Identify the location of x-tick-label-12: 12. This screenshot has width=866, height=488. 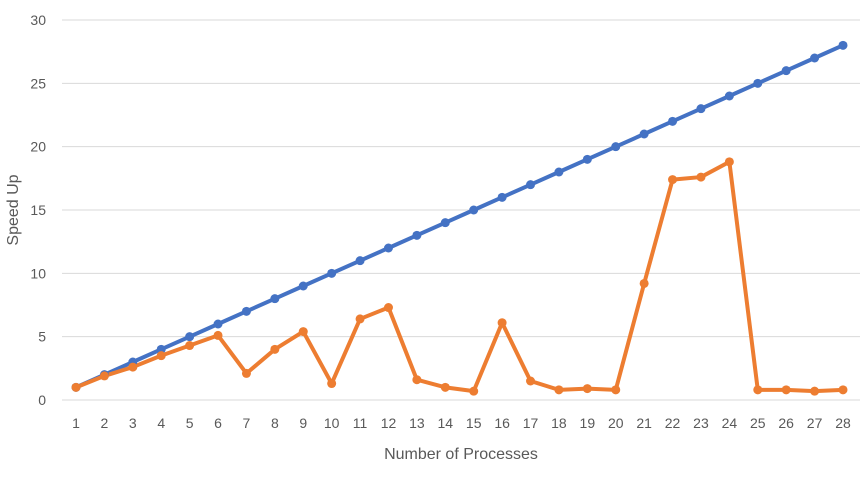
(389, 423).